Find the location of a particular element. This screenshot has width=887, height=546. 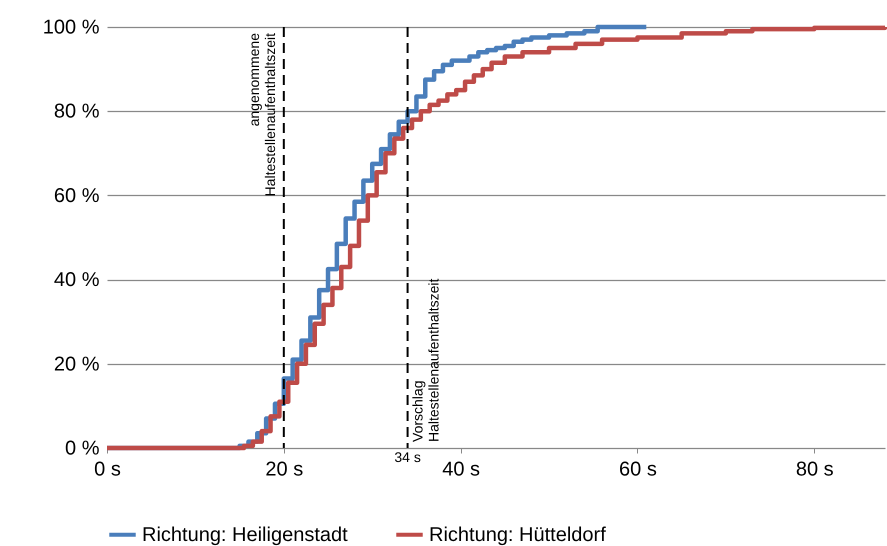

x-tick-label: 0 s is located at coordinates (107, 469).